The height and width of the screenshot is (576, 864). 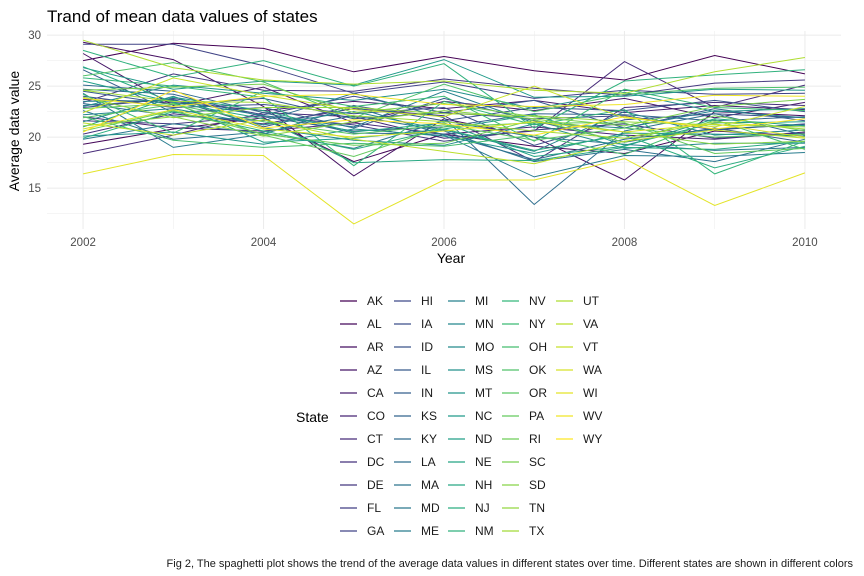 I want to click on series-line-nh, so click(x=443, y=115).